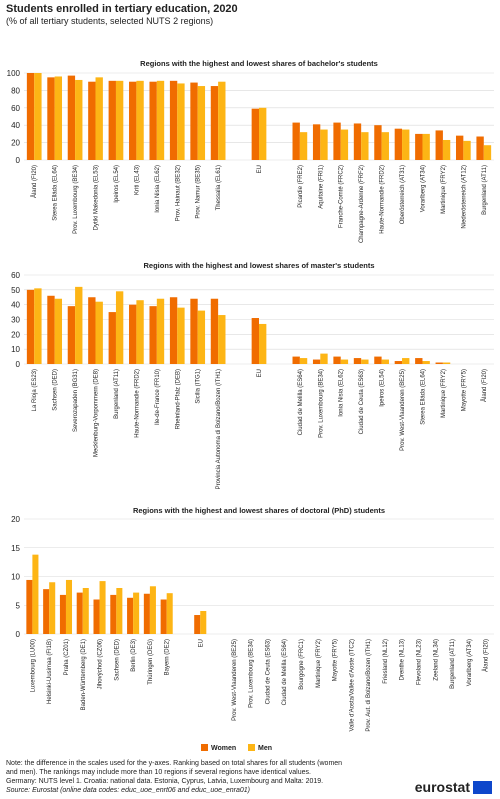  What do you see at coordinates (436, 660) in the screenshot?
I see `x-tick-label: Zeeland (NL34)` at bounding box center [436, 660].